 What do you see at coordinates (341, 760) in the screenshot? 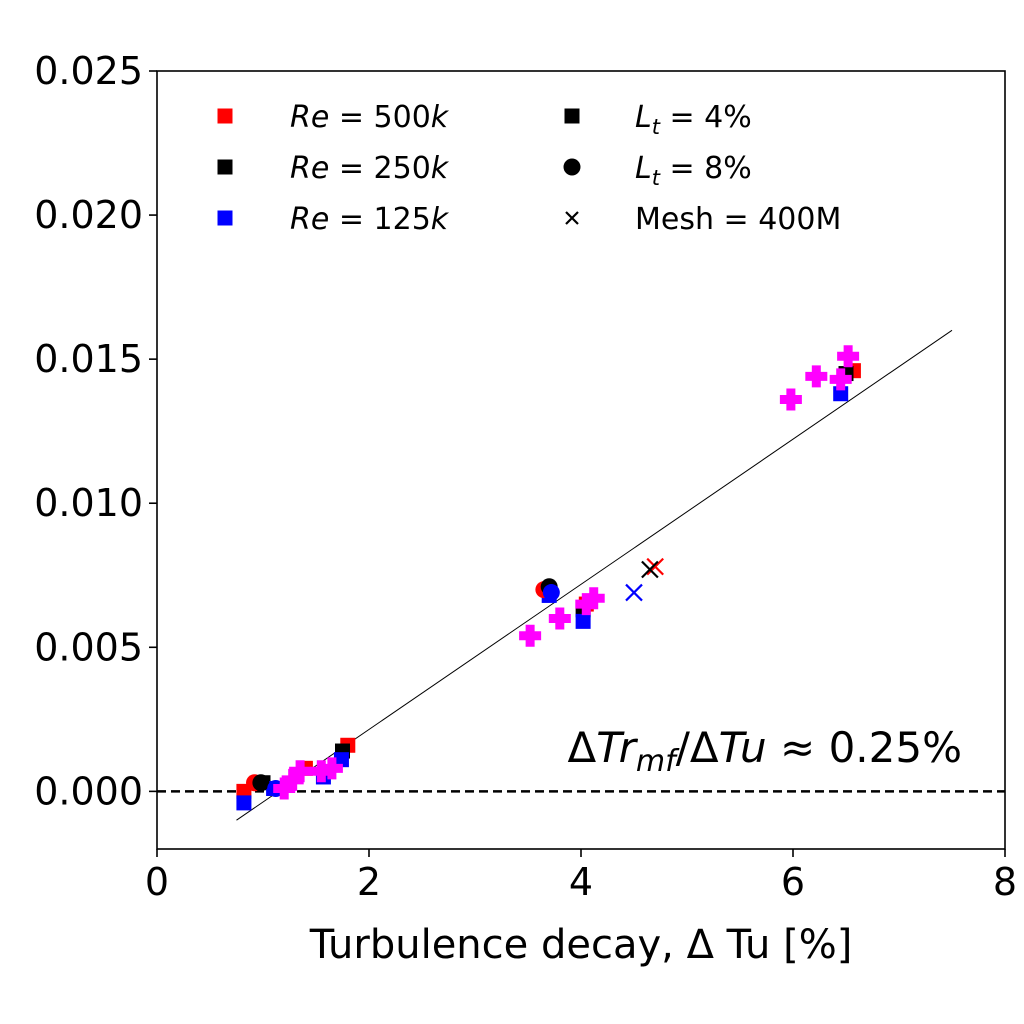
I see `data-point-s2-p3` at bounding box center [341, 760].